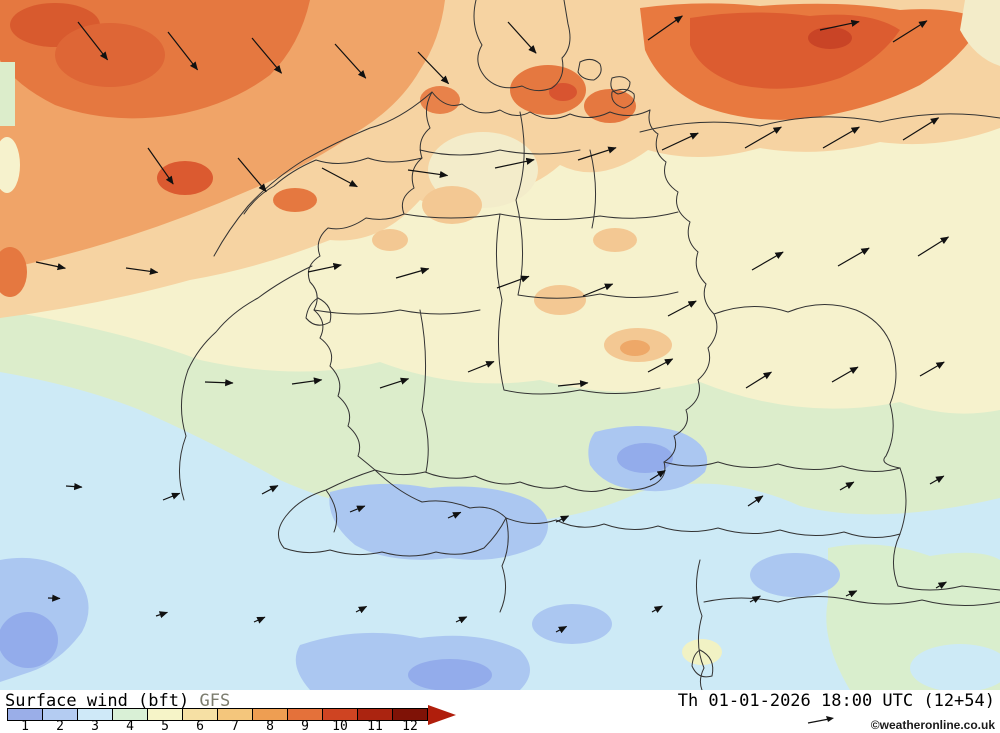 The image size is (1000, 733). I want to click on border-czech-east, so click(892, 405).